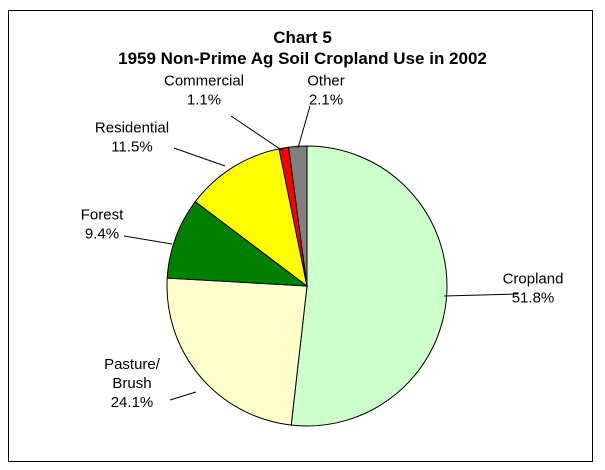 The height and width of the screenshot is (470, 605). What do you see at coordinates (298, 216) in the screenshot?
I see `pie-slice-other` at bounding box center [298, 216].